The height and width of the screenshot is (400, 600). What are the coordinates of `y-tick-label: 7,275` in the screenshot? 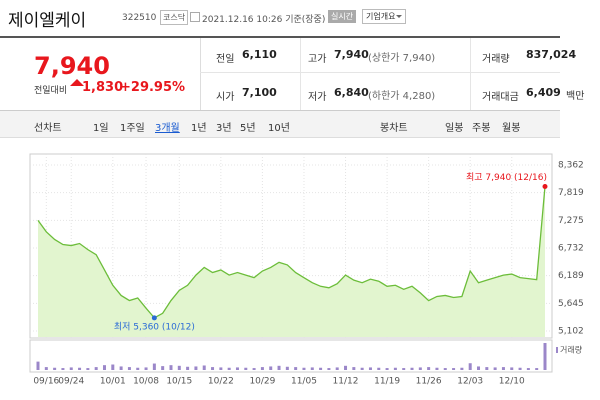 It's located at (571, 221).